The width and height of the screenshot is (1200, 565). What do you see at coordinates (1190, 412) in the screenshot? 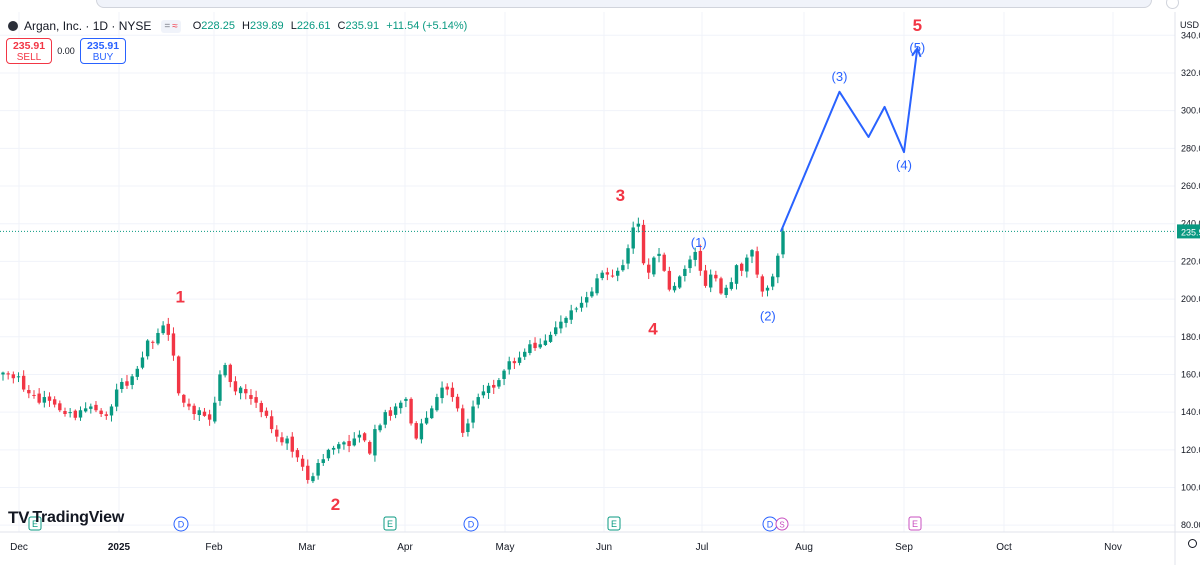
I see `price-tick-label: 140.00` at bounding box center [1190, 412].